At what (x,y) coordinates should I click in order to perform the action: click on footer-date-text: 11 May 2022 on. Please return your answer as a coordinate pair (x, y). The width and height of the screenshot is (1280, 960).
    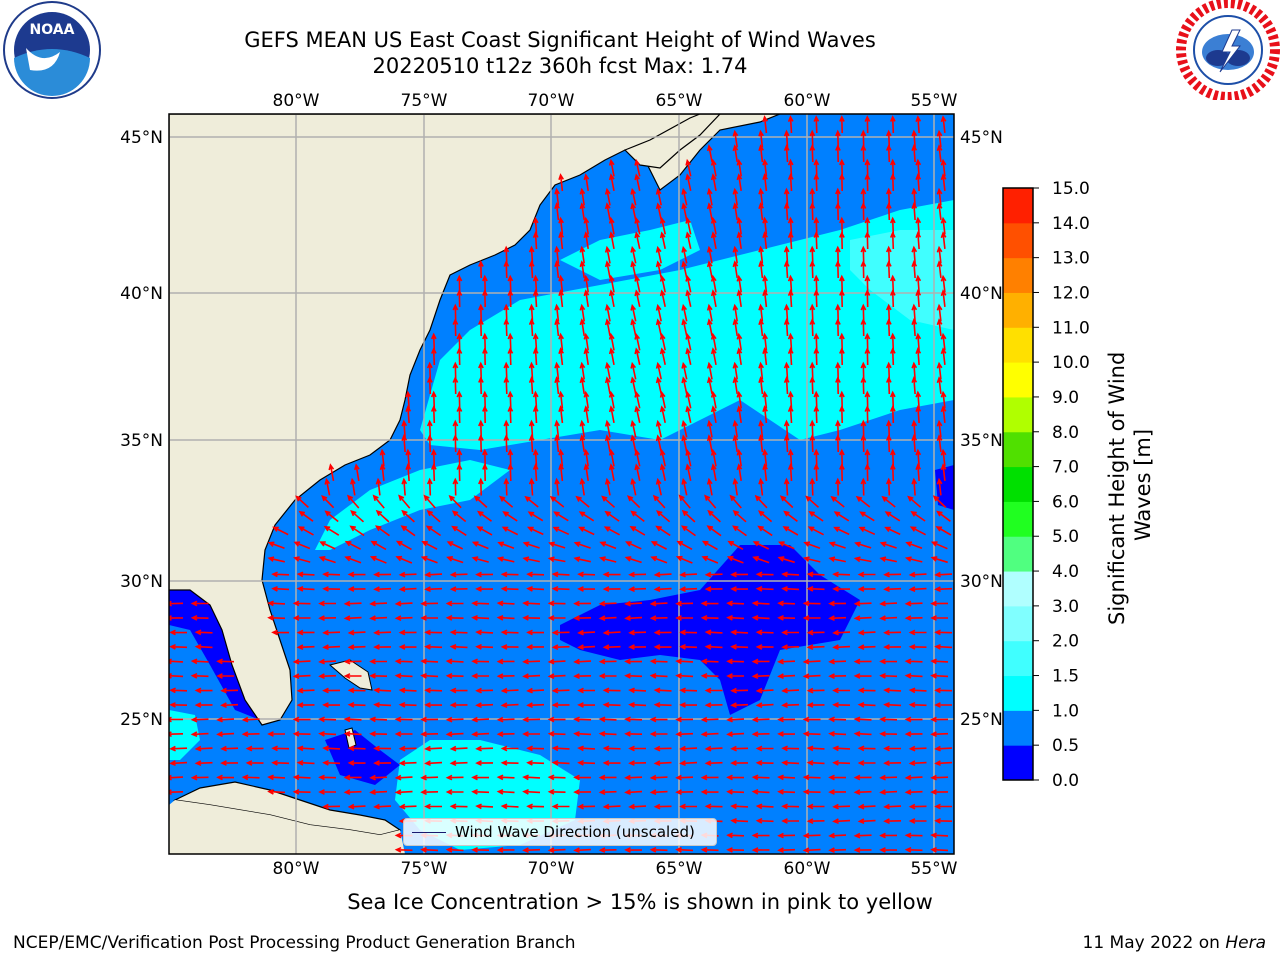
    Looking at the image, I should click on (1154, 943).